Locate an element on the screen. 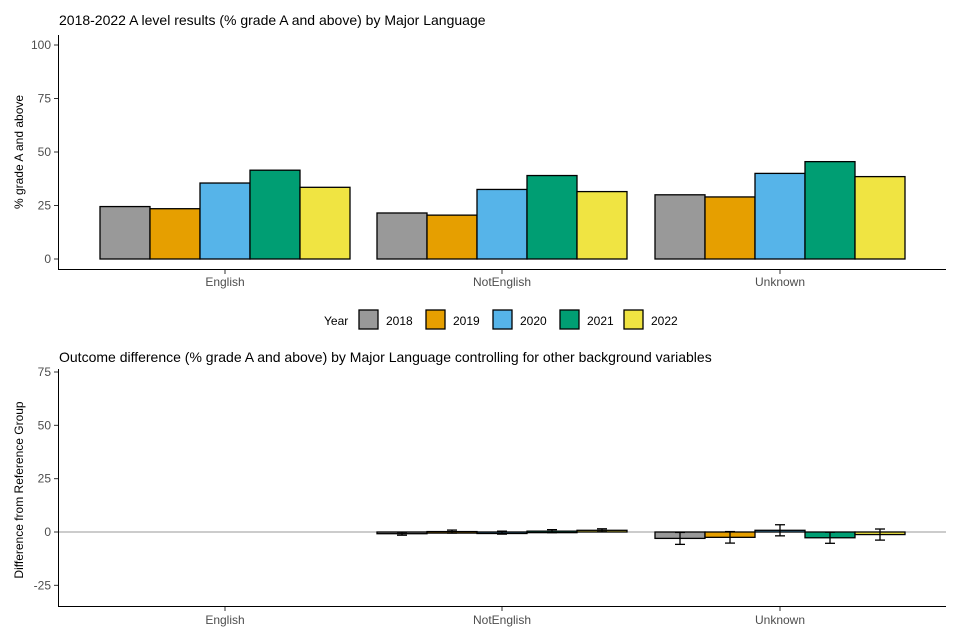  legend-title: Year is located at coordinates (336, 321).